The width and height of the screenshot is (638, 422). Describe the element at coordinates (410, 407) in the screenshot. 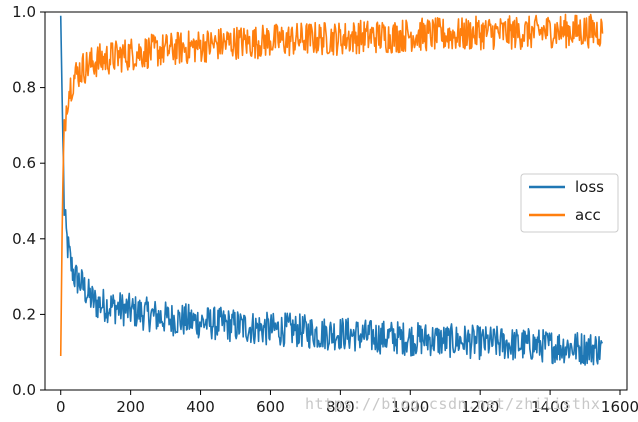

I see `x-tick-label: 1000` at that location.